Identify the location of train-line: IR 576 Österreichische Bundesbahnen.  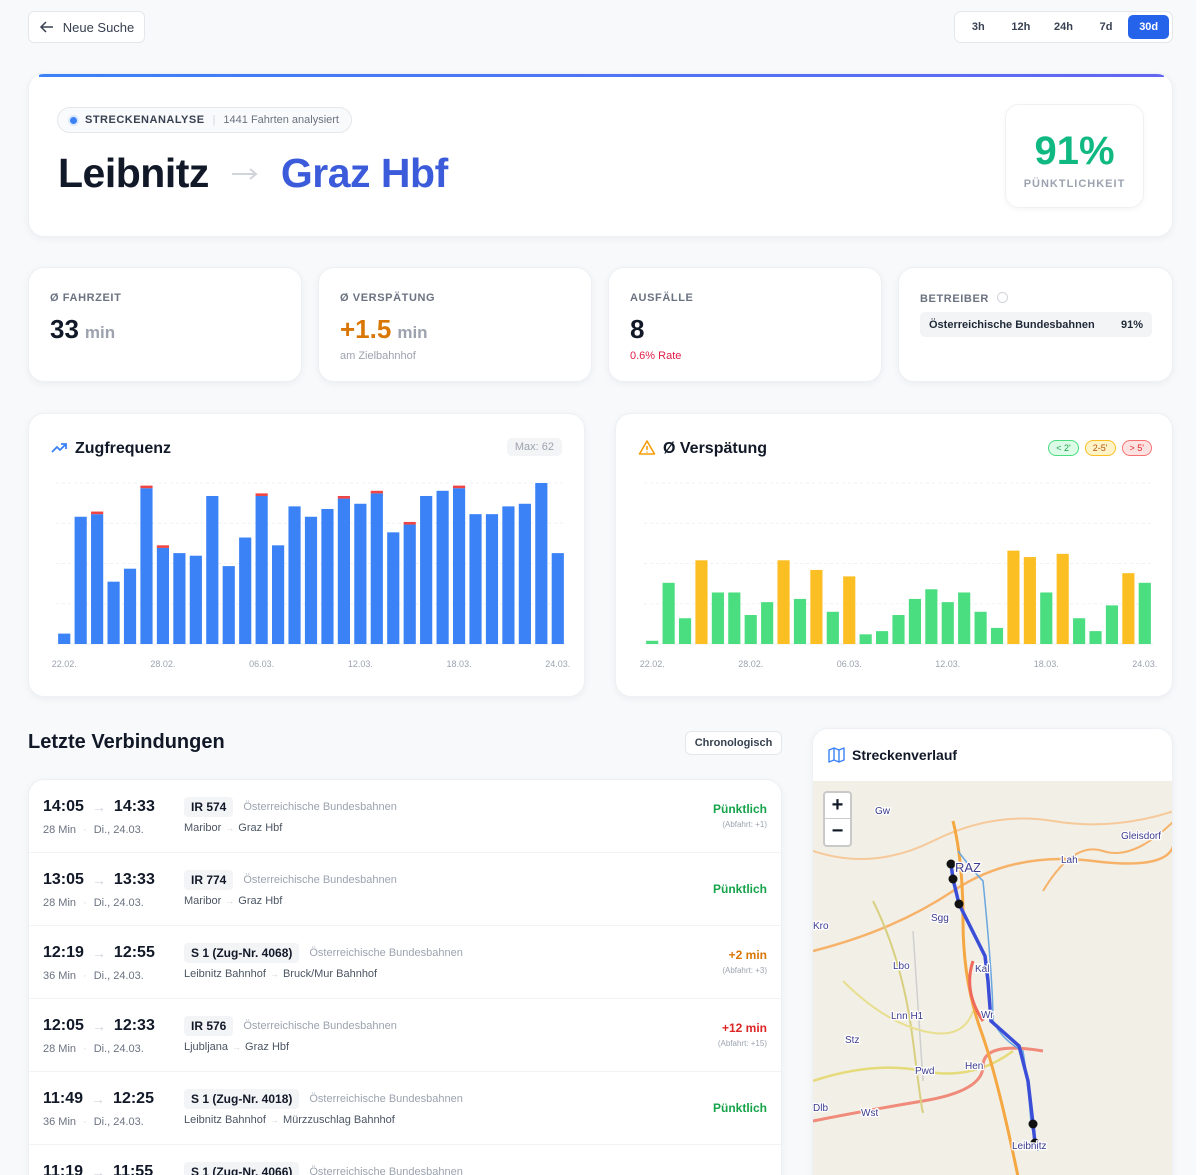
(290, 1026).